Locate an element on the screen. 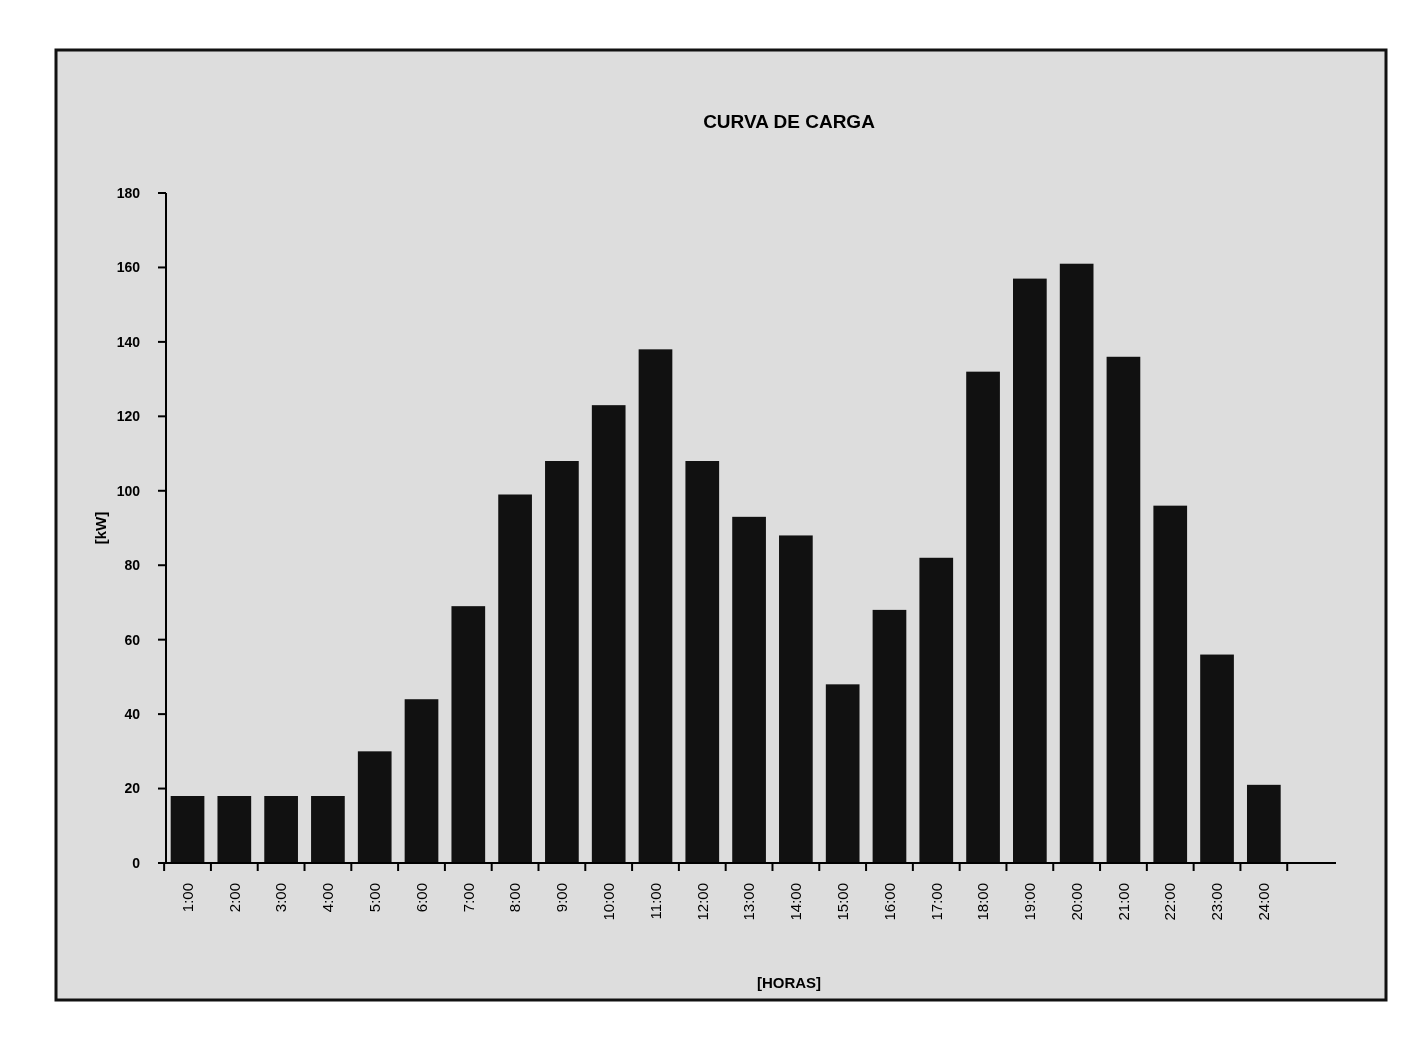  y-tick-label: 120 is located at coordinates (128, 416).